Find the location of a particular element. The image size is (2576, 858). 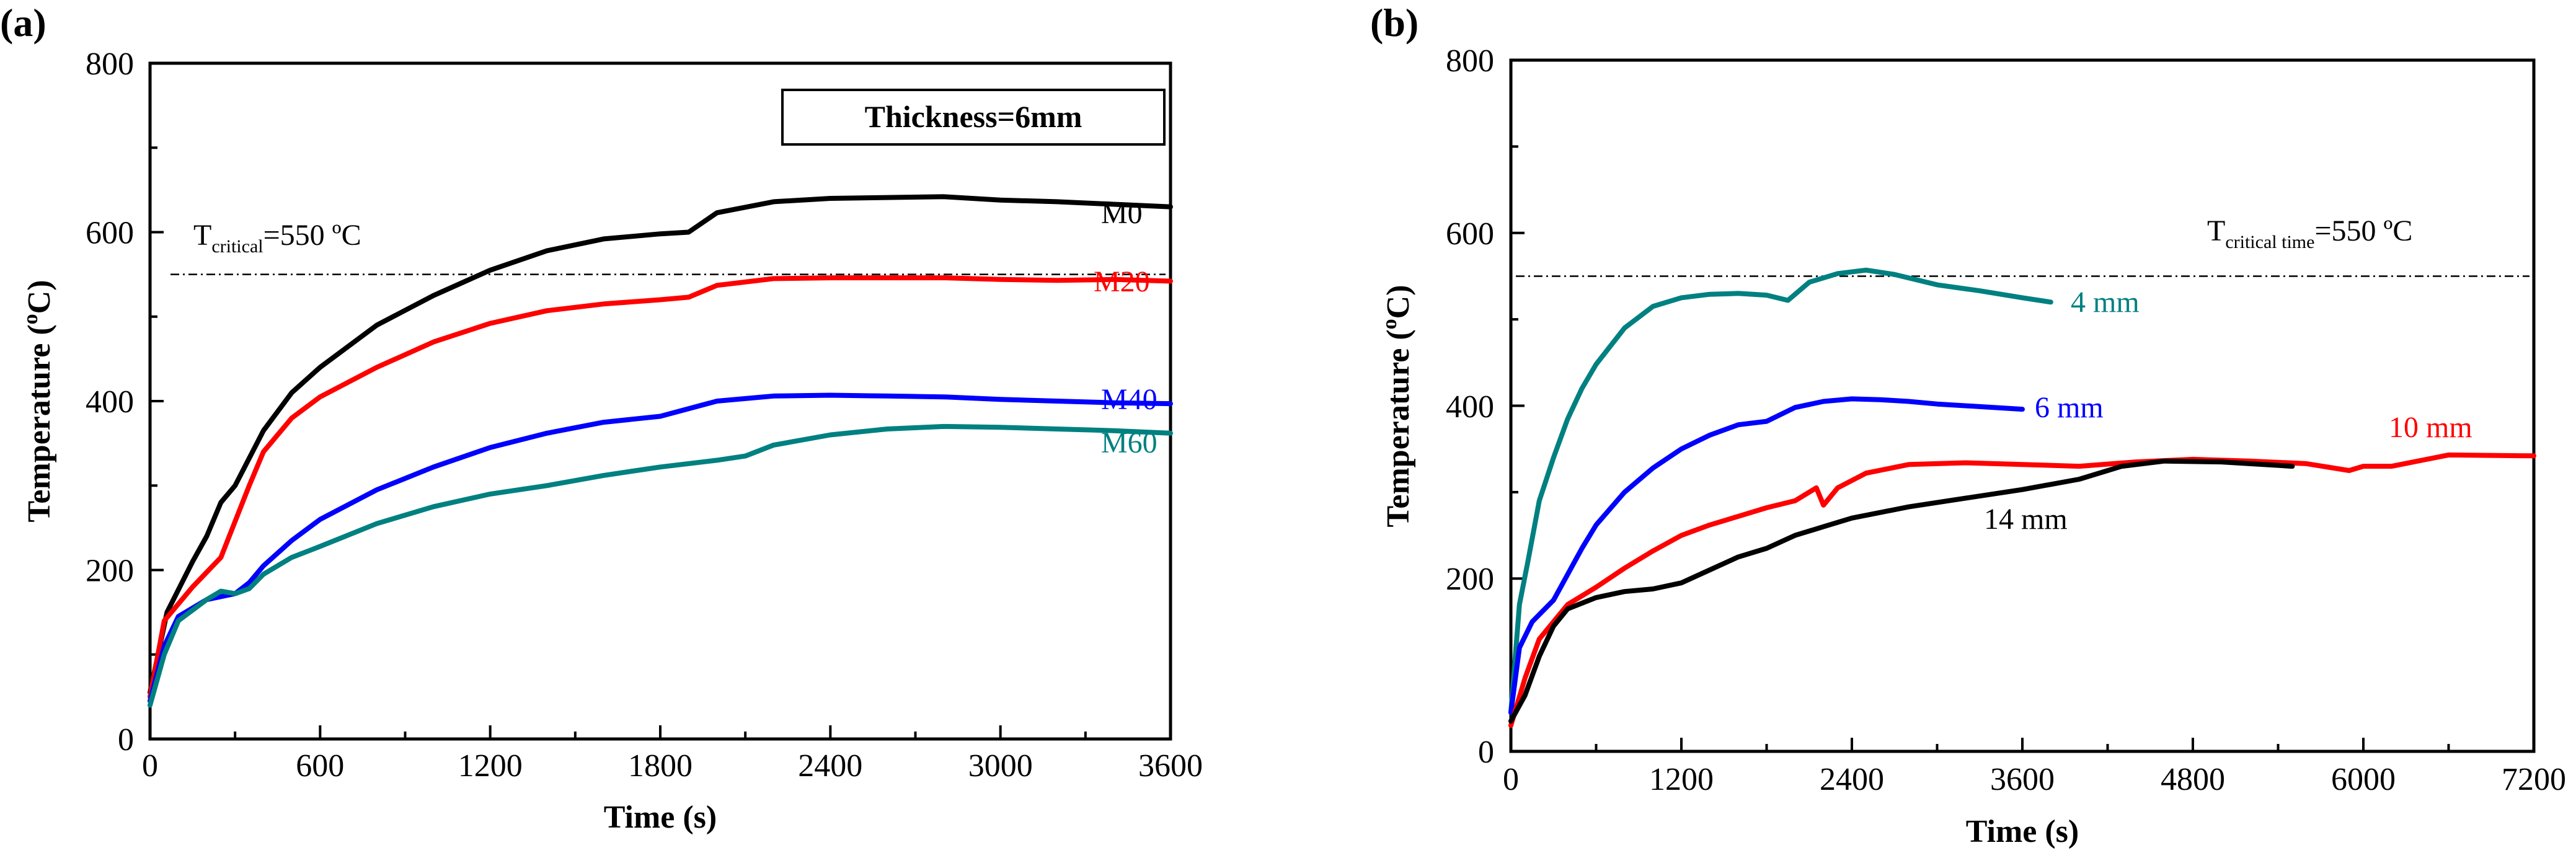

x-tick-label: 6000 is located at coordinates (2363, 780).